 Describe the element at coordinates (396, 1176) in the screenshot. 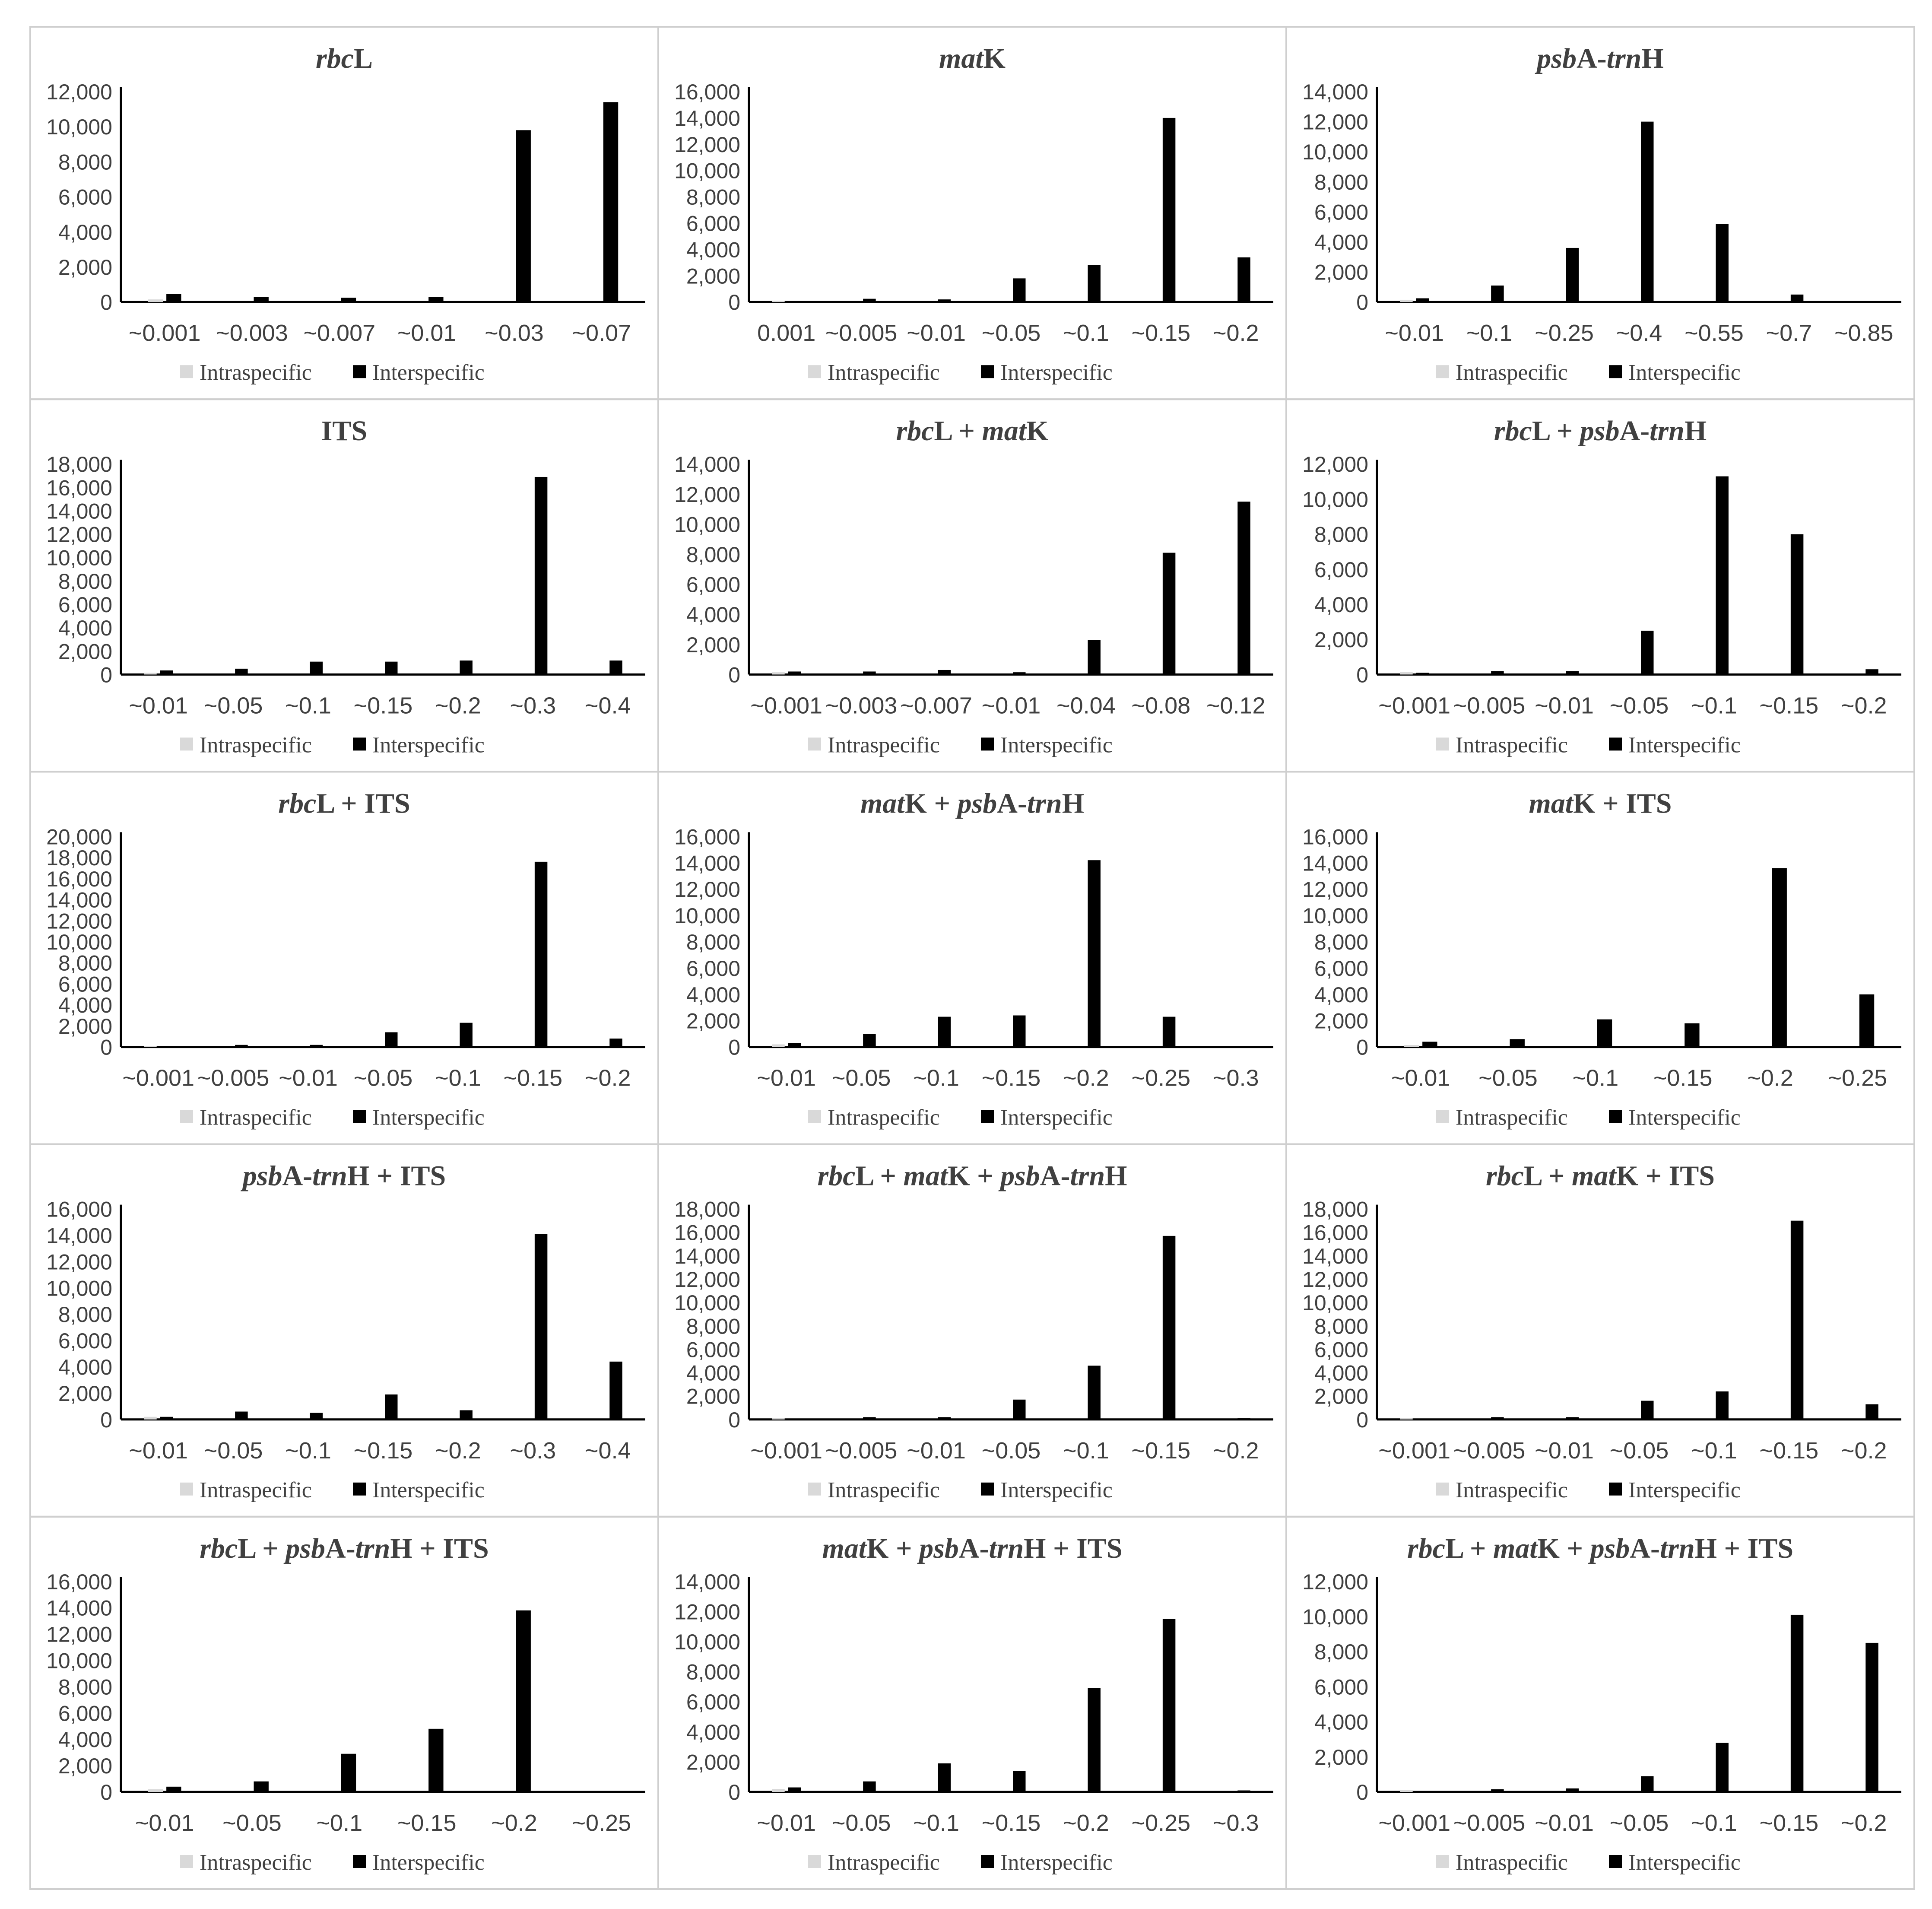

I see `chart-title-part: H + ITS` at that location.